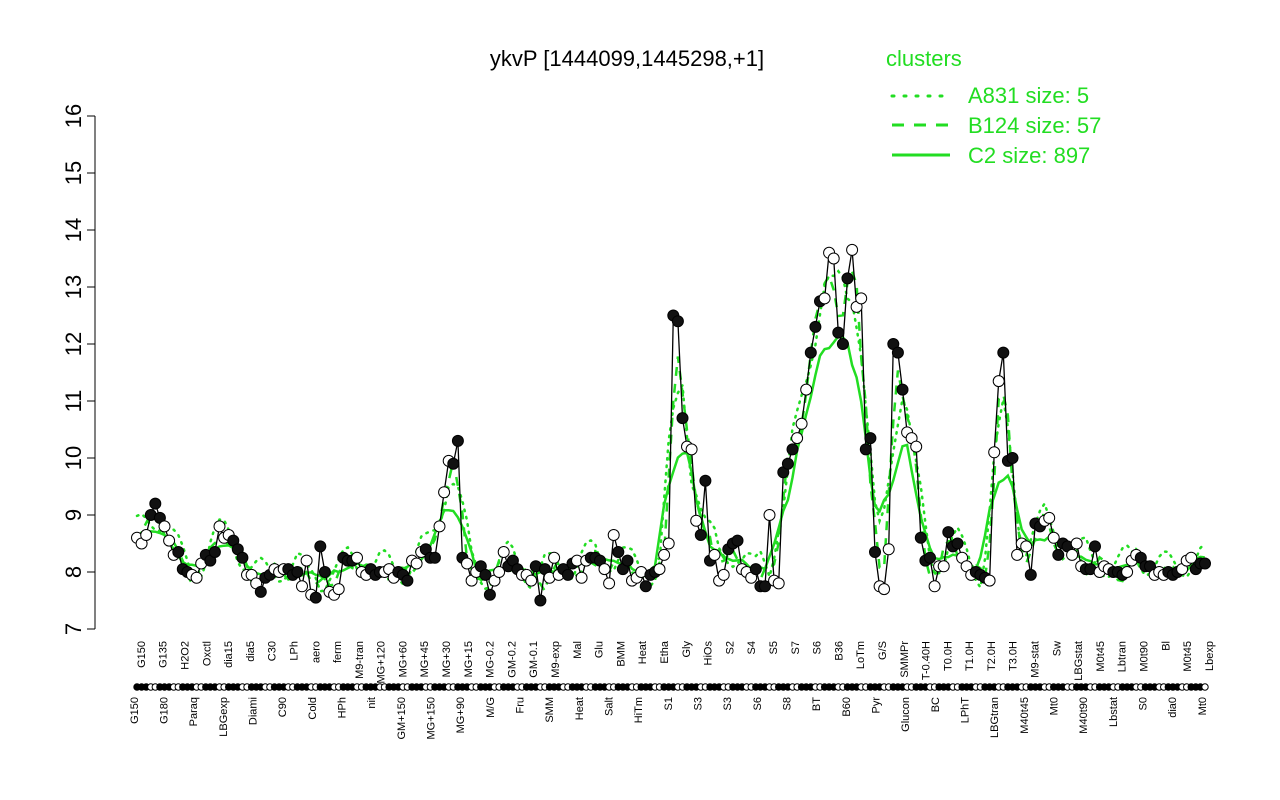  I want to click on x-tick-label: M0t90, so click(1145, 656).